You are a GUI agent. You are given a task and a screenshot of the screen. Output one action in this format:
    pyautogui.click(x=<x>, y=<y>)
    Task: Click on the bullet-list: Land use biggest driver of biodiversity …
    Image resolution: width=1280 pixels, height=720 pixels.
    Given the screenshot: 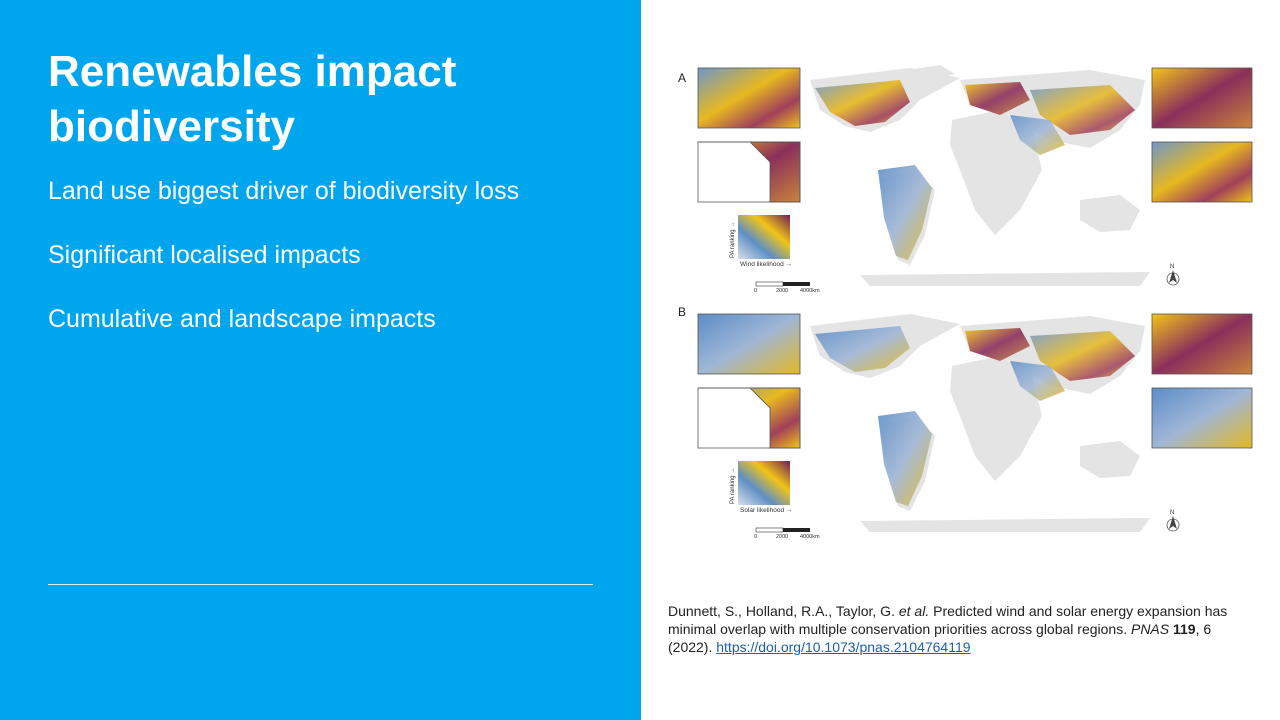 What is the action you would take?
    pyautogui.click(x=338, y=270)
    